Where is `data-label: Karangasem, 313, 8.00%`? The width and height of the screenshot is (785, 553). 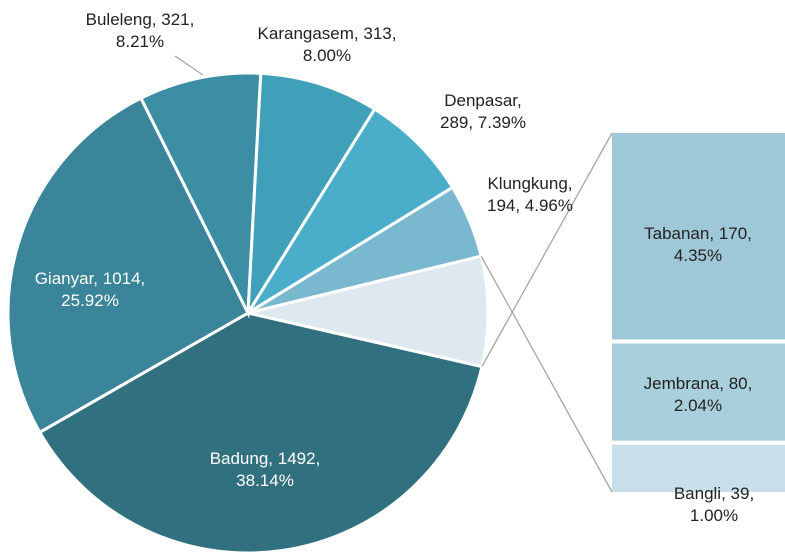 data-label: Karangasem, 313, 8.00% is located at coordinates (327, 44).